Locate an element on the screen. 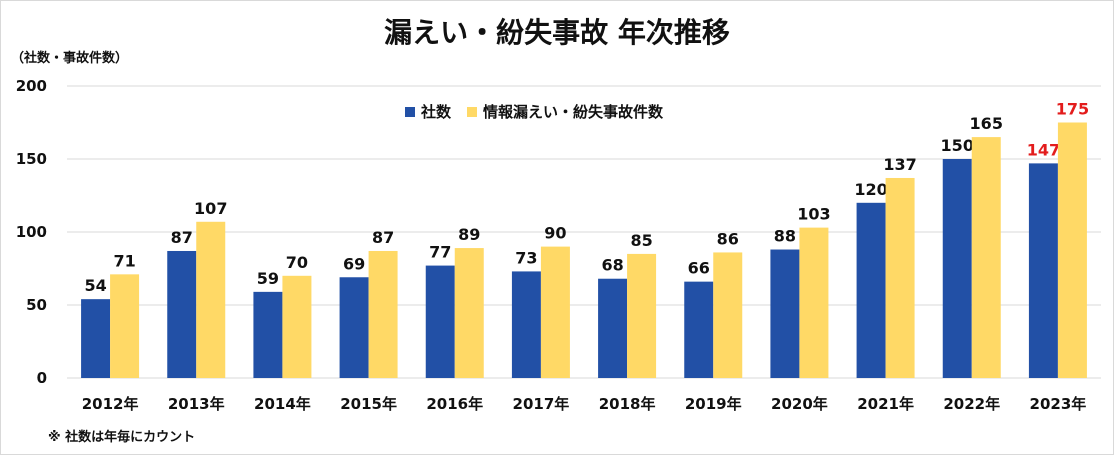  data-label-series-2: 71 is located at coordinates (124, 260).